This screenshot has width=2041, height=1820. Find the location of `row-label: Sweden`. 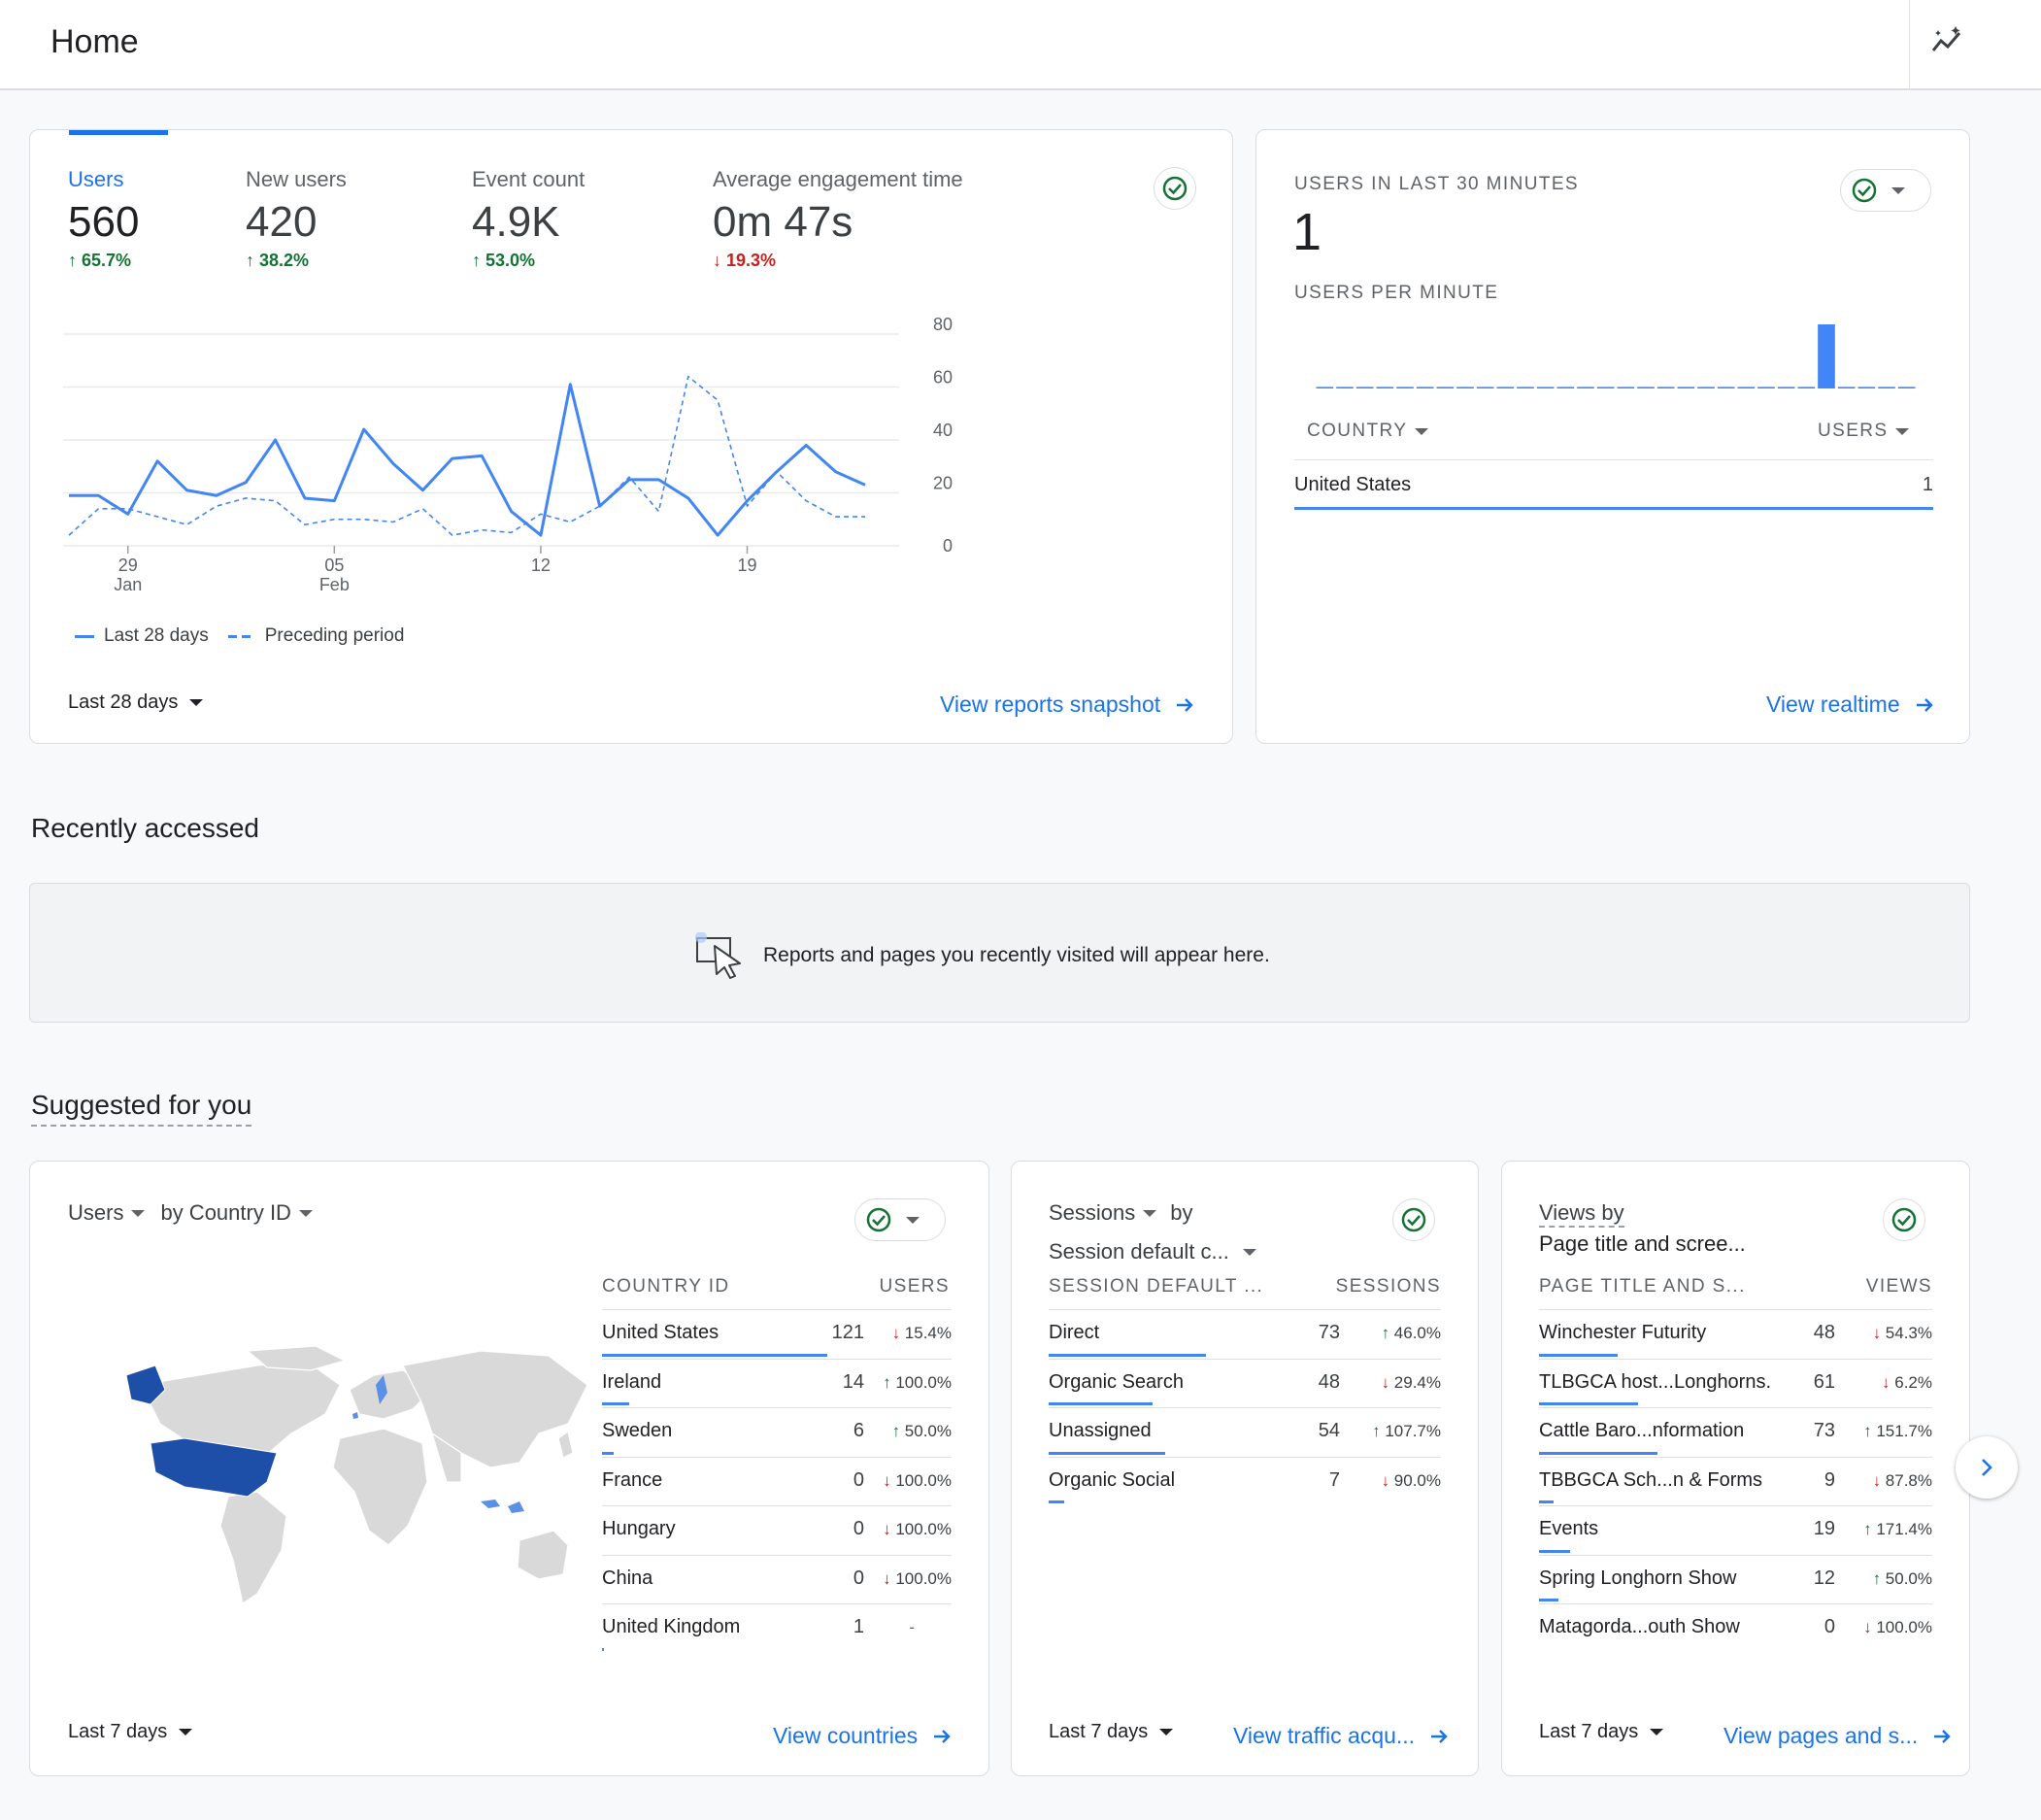

row-label: Sweden is located at coordinates (637, 1430).